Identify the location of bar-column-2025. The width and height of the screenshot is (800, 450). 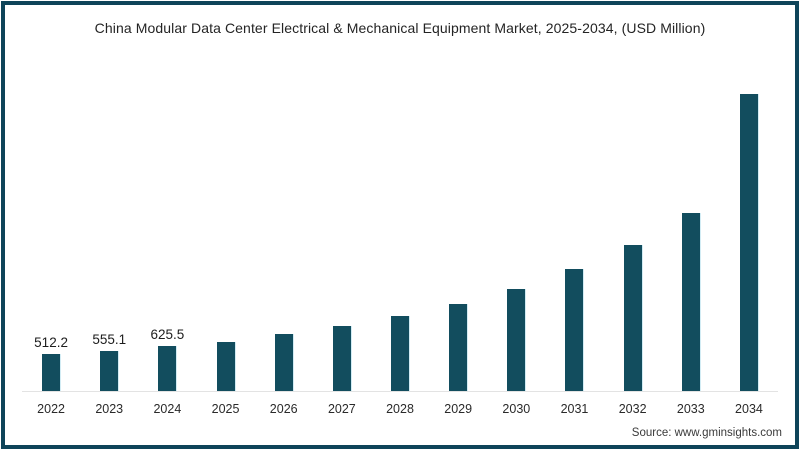
(225, 224).